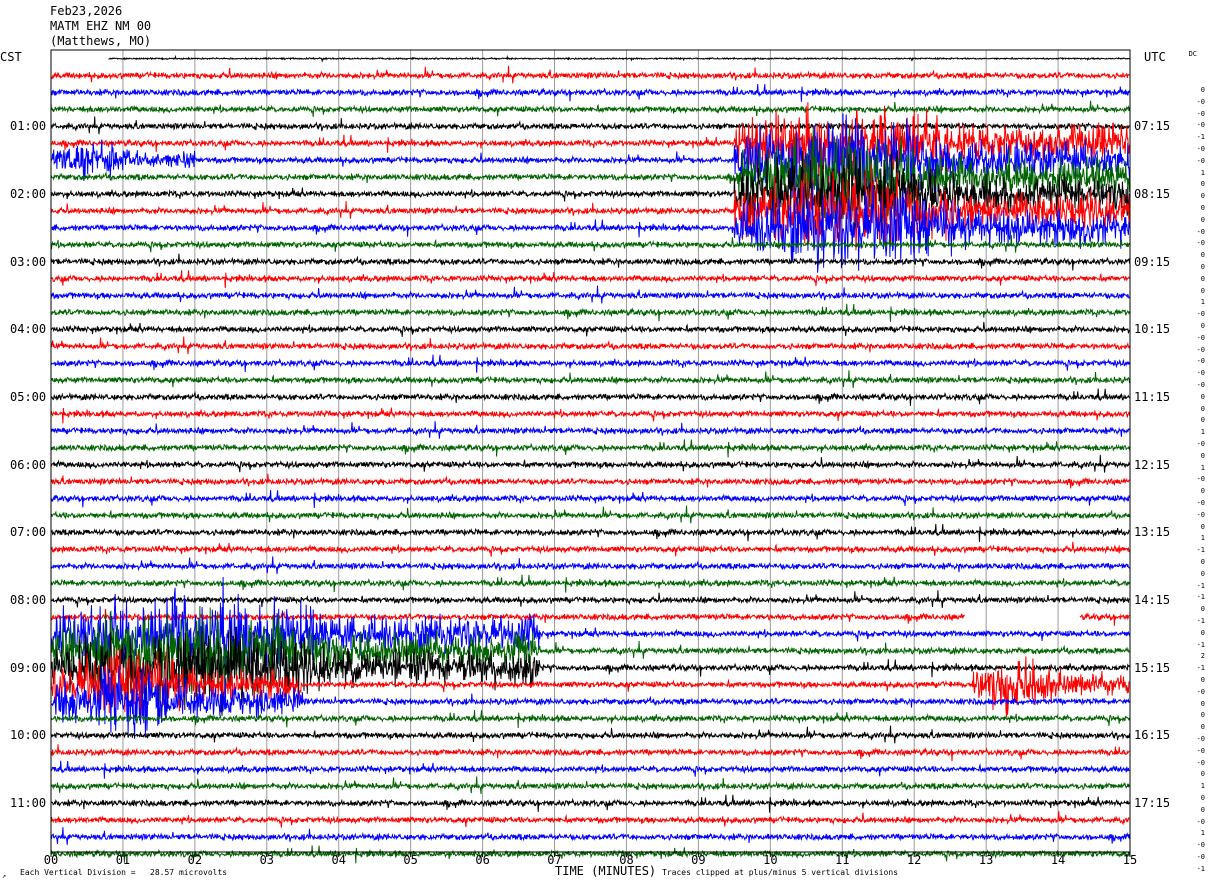 The height and width of the screenshot is (886, 1210). I want to click on record-date: Feb23,2026, so click(86, 11).